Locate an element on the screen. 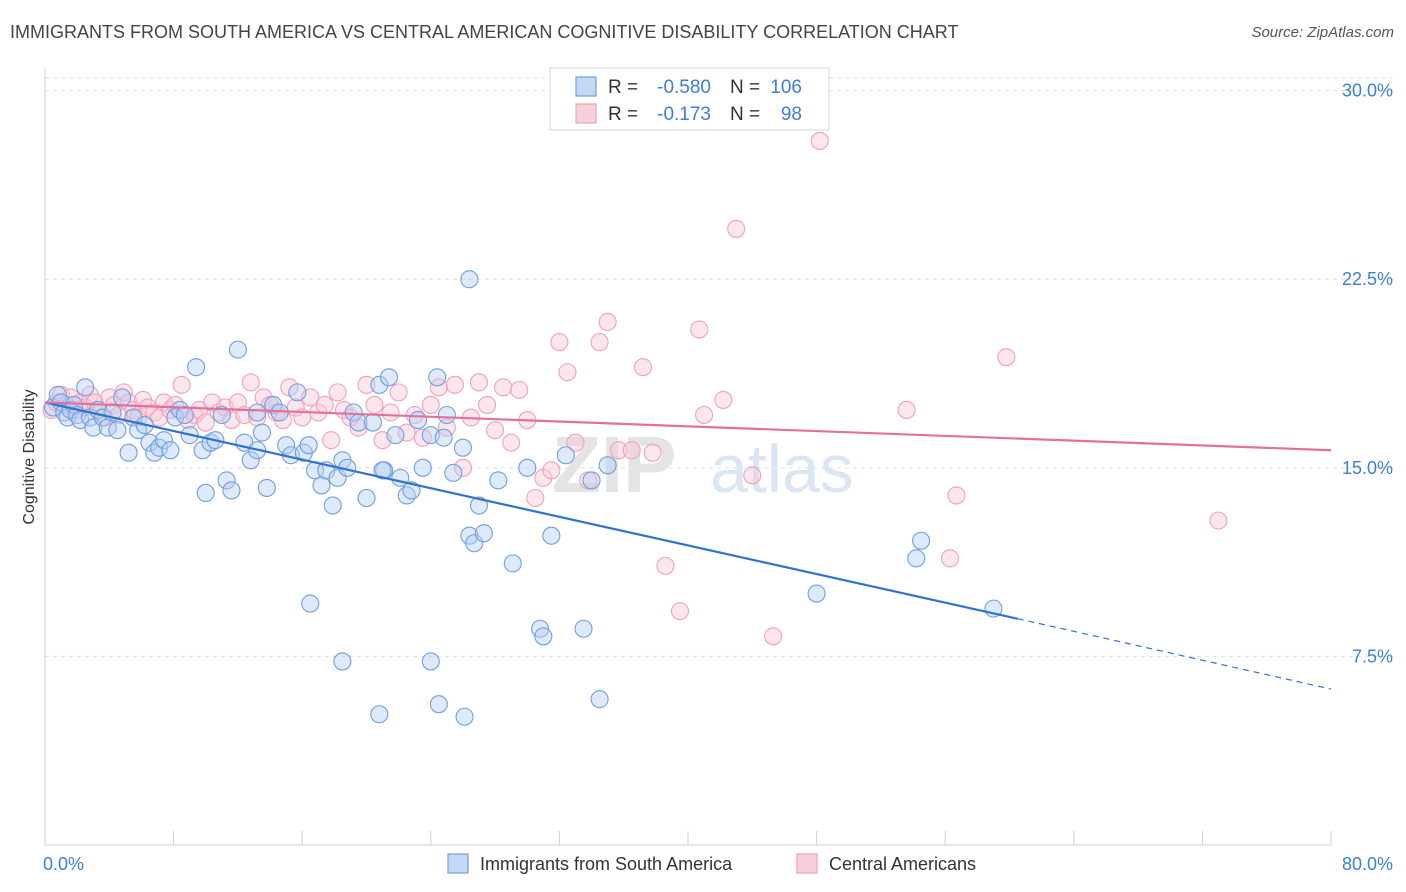 The height and width of the screenshot is (892, 1406). y-axis-label: Cognitive Disability is located at coordinates (29, 456).